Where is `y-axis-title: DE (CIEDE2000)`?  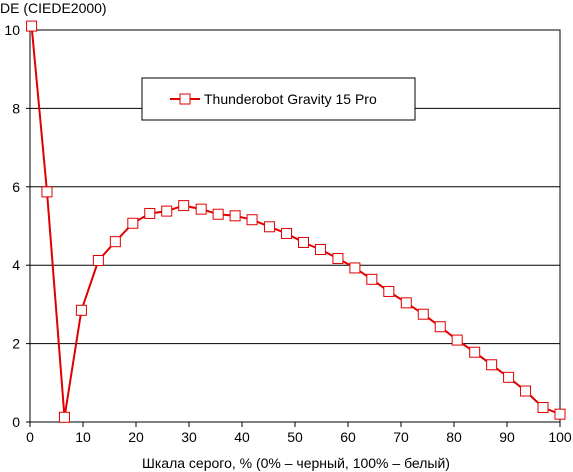 y-axis-title: DE (CIEDE2000) is located at coordinates (53, 8).